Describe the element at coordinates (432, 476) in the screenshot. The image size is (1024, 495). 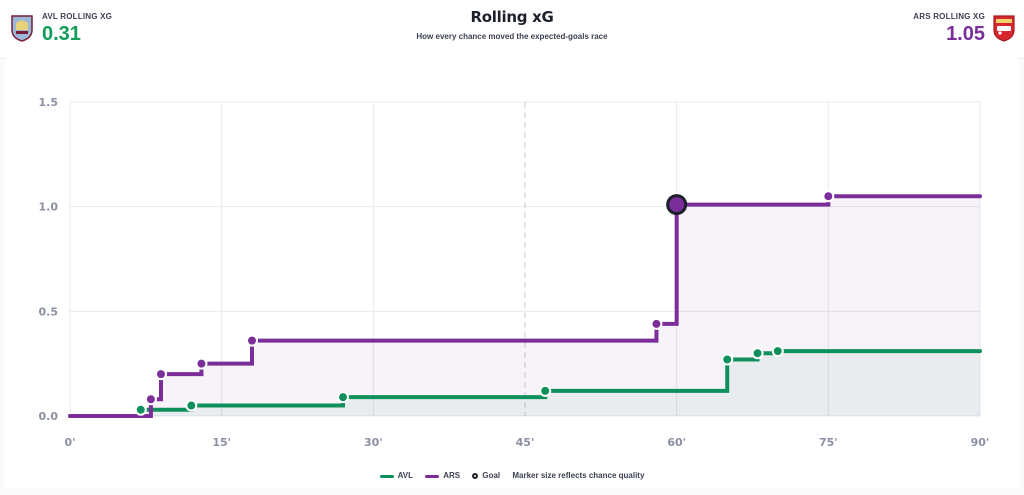
I see `legend-swatch-away` at that location.